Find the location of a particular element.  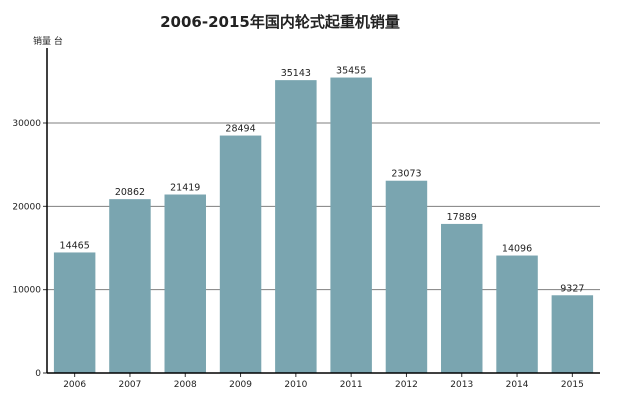

bar-2015 is located at coordinates (572, 334).